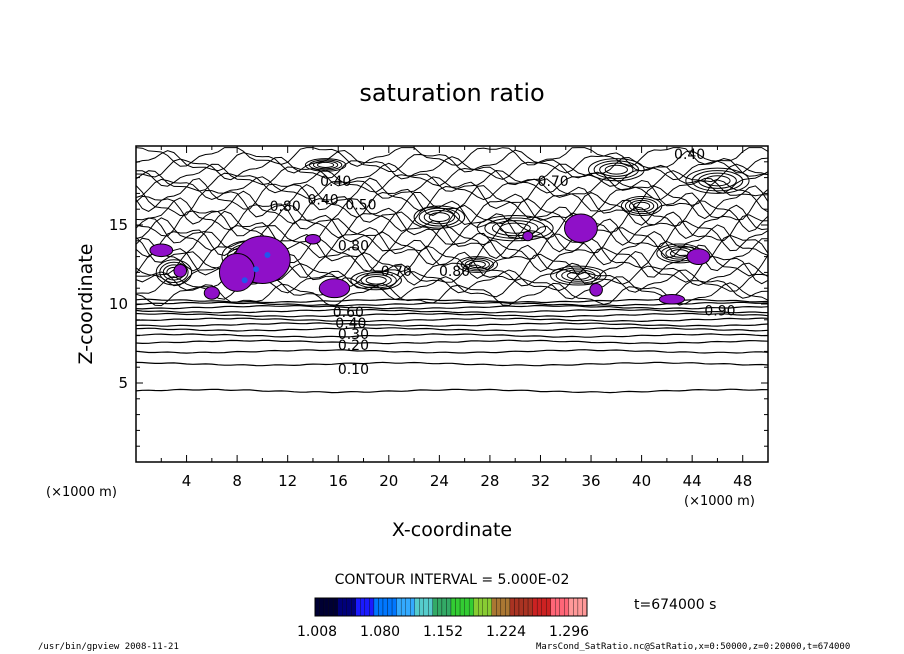  What do you see at coordinates (675, 605) in the screenshot?
I see `time-label: t=674000 s` at bounding box center [675, 605].